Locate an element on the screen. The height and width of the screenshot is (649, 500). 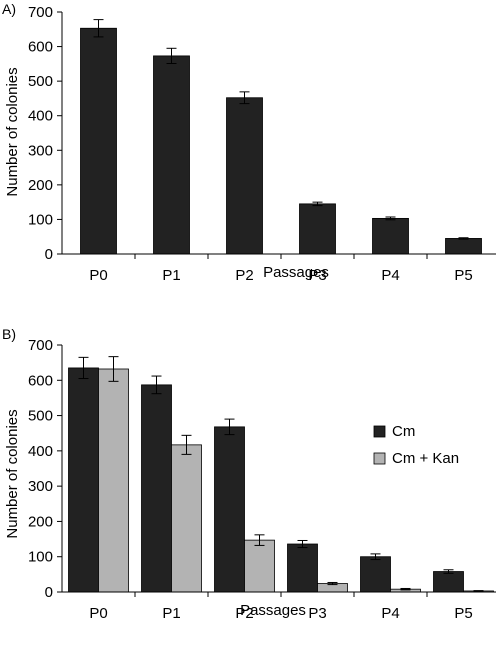
panel-b-y-ticks: 0 100 200 300 400 500 600 700 is located at coordinates (45, 469).